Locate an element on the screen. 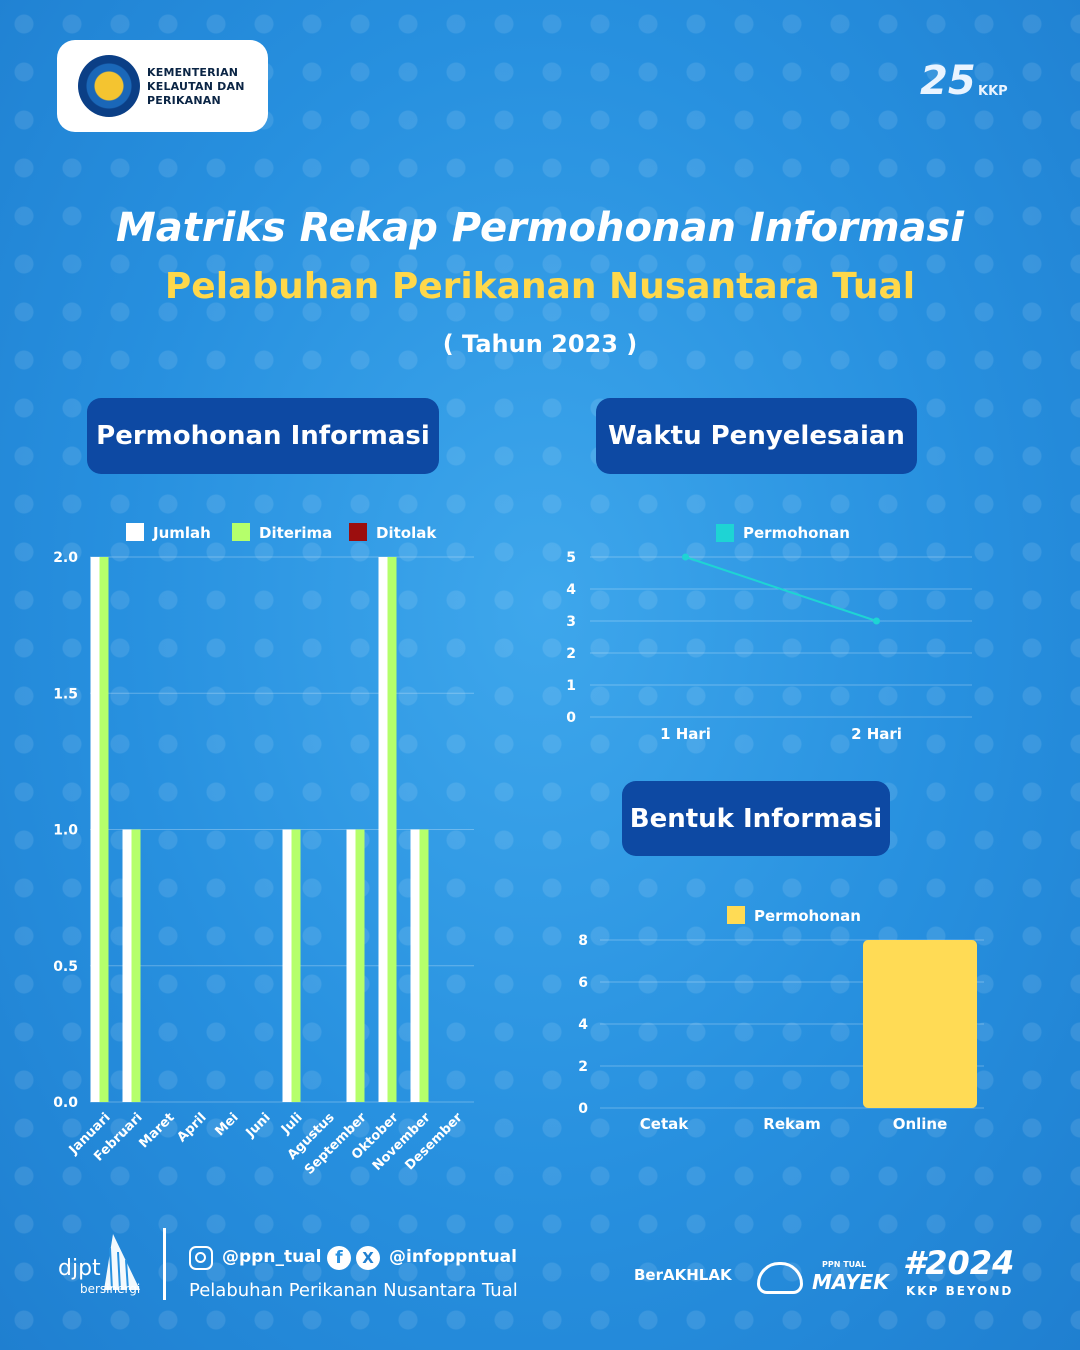 The width and height of the screenshot is (1080, 1350). y-tick-label: 2.0 is located at coordinates (65, 558).